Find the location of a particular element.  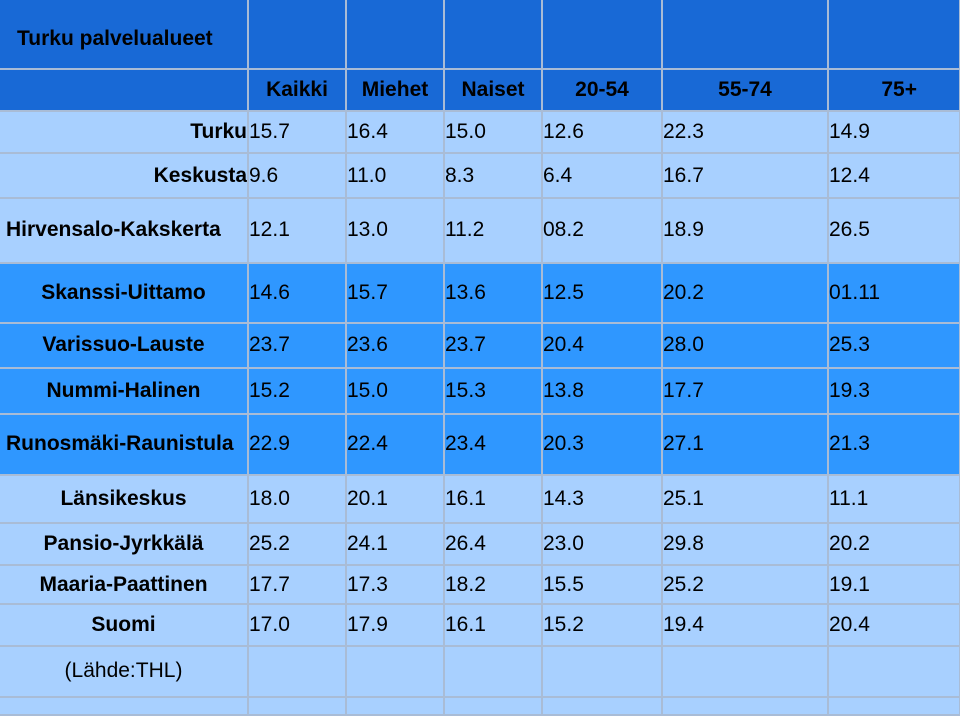

title-cell: Turku palvelualueet is located at coordinates (124, 35).